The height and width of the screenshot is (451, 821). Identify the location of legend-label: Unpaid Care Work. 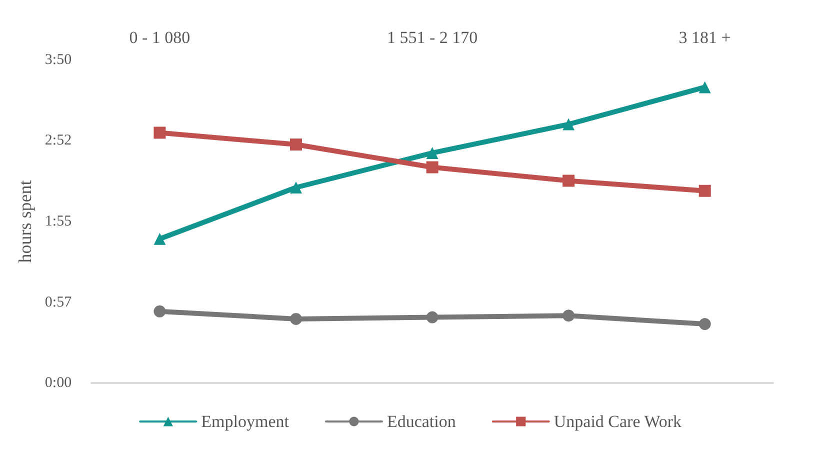
(618, 421).